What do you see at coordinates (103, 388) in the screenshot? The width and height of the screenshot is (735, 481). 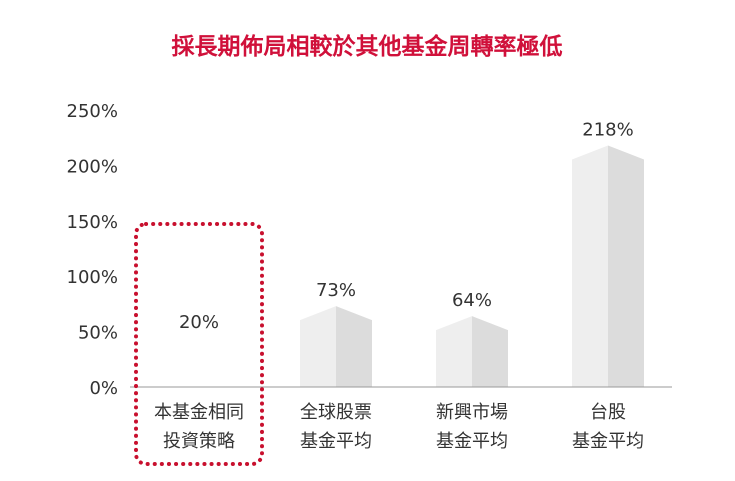 I see `y-tick-label: 0%` at bounding box center [103, 388].